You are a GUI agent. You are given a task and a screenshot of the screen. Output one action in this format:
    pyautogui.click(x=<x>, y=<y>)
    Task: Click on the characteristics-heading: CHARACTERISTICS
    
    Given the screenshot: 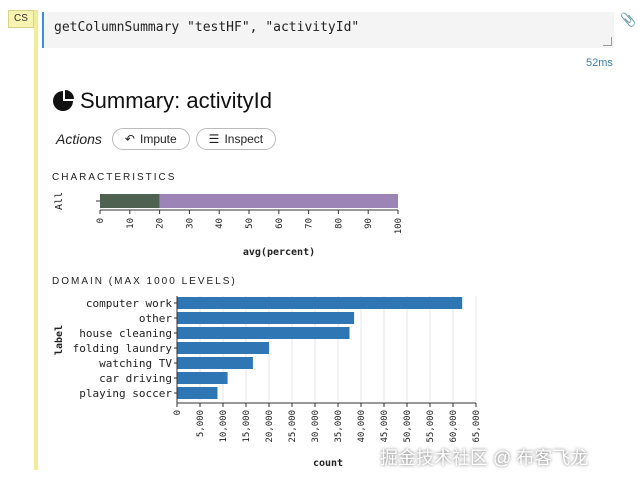 What is the action you would take?
    pyautogui.click(x=114, y=177)
    